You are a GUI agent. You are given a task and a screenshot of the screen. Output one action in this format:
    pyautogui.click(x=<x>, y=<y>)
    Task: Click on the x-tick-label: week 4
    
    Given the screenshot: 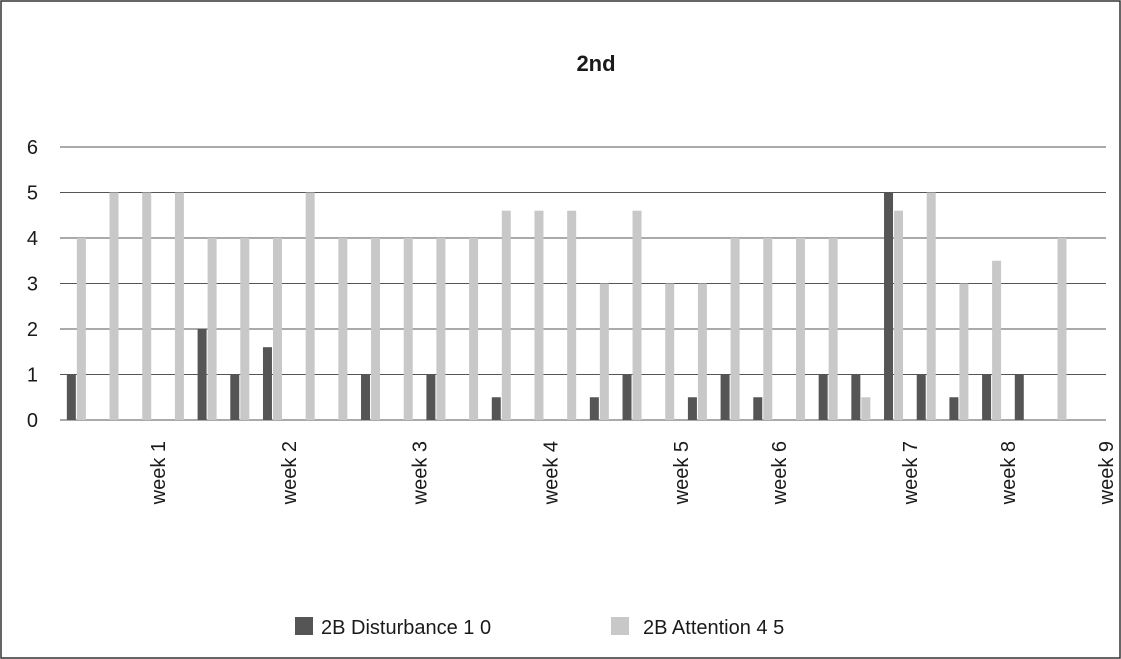 What is the action you would take?
    pyautogui.click(x=551, y=473)
    